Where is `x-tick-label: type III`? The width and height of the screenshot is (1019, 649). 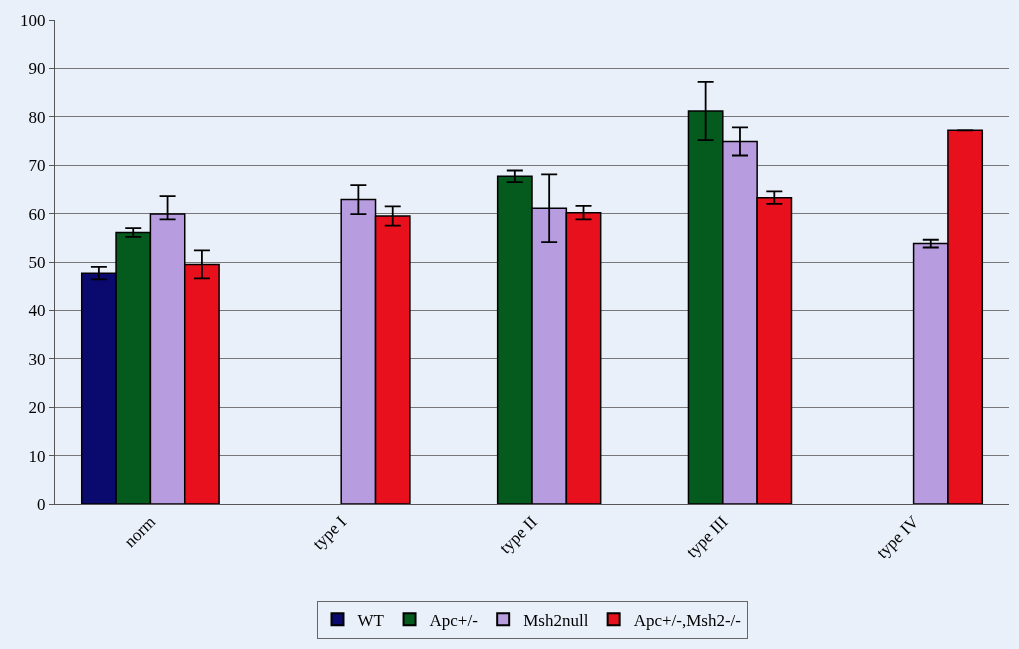 x-tick-label: type III is located at coordinates (707, 537).